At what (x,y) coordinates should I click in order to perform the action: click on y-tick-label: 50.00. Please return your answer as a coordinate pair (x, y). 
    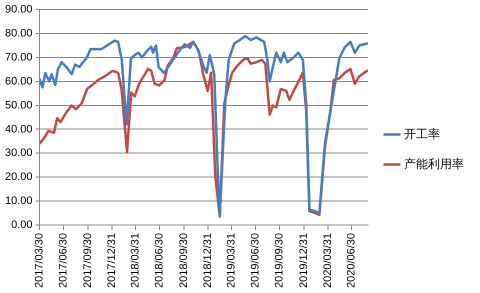
    Looking at the image, I should click on (18, 105).